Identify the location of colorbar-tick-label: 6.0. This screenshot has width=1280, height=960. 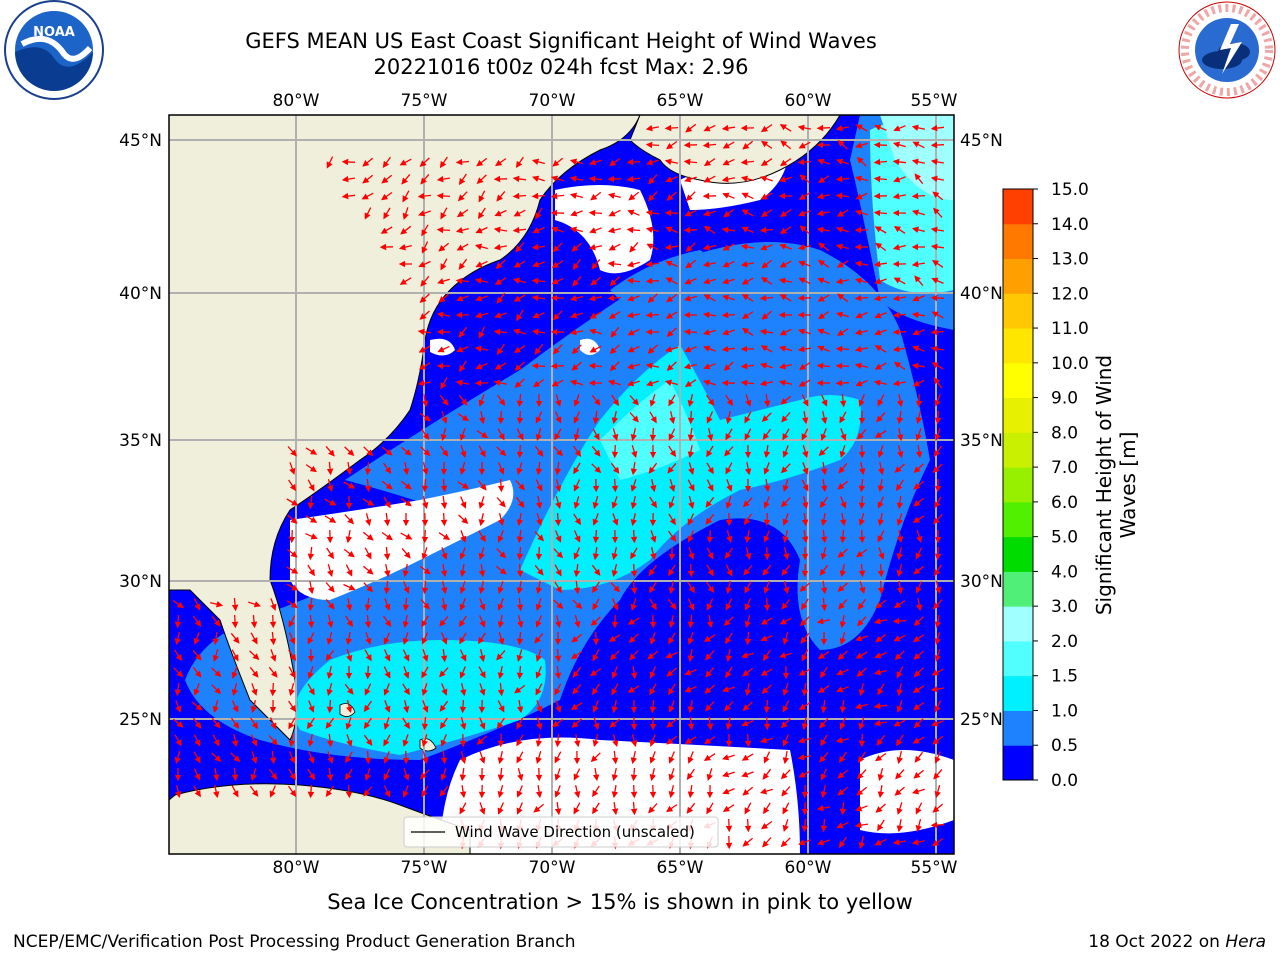
(1064, 503).